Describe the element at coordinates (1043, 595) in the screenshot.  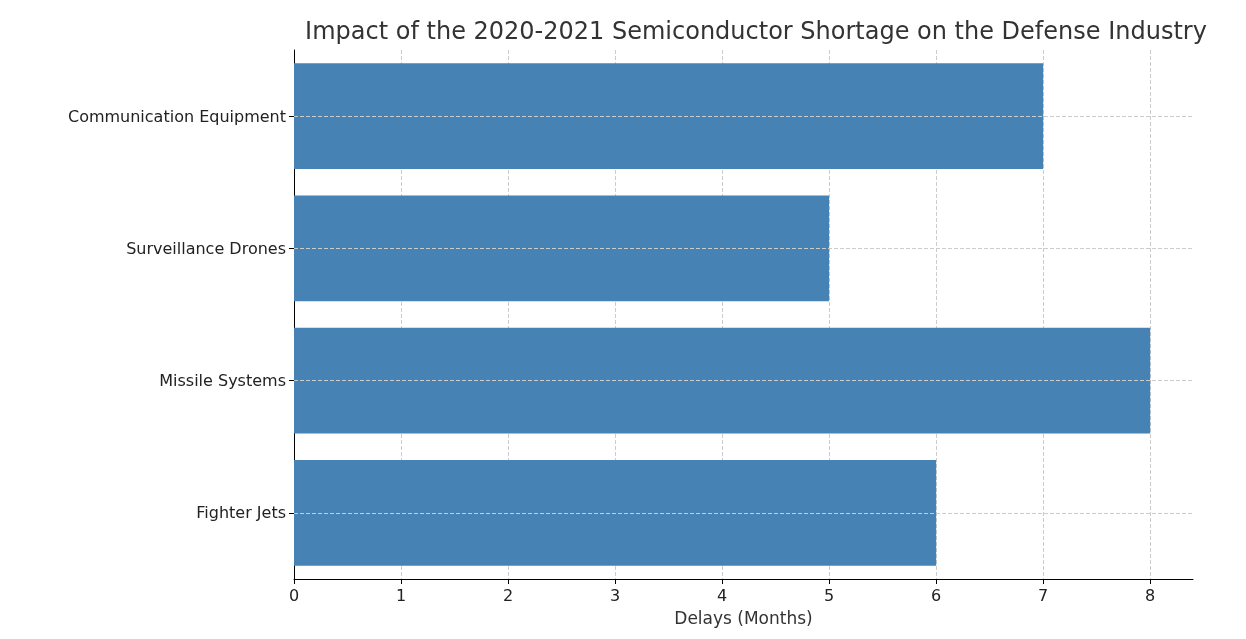
I see `x-tick-label: 7` at that location.